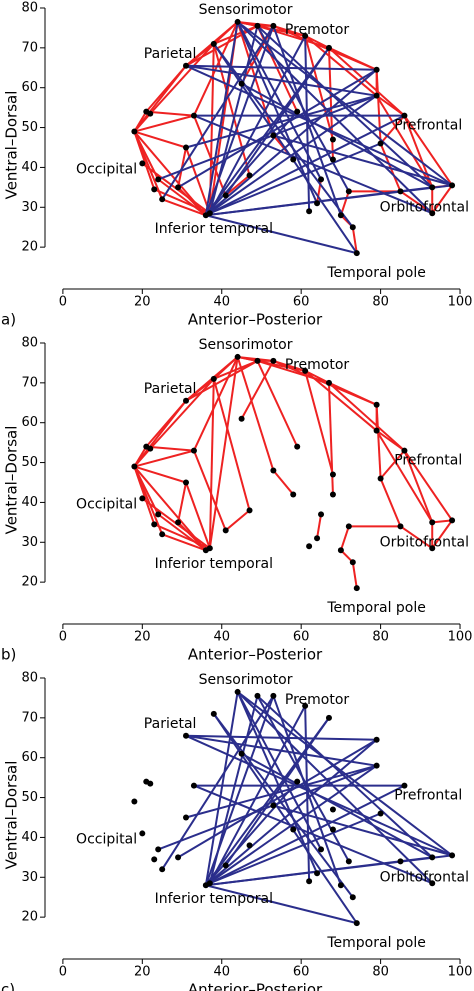 The image size is (474, 991). What do you see at coordinates (424, 877) in the screenshot?
I see `region-label: Orbitofrontal` at bounding box center [424, 877].